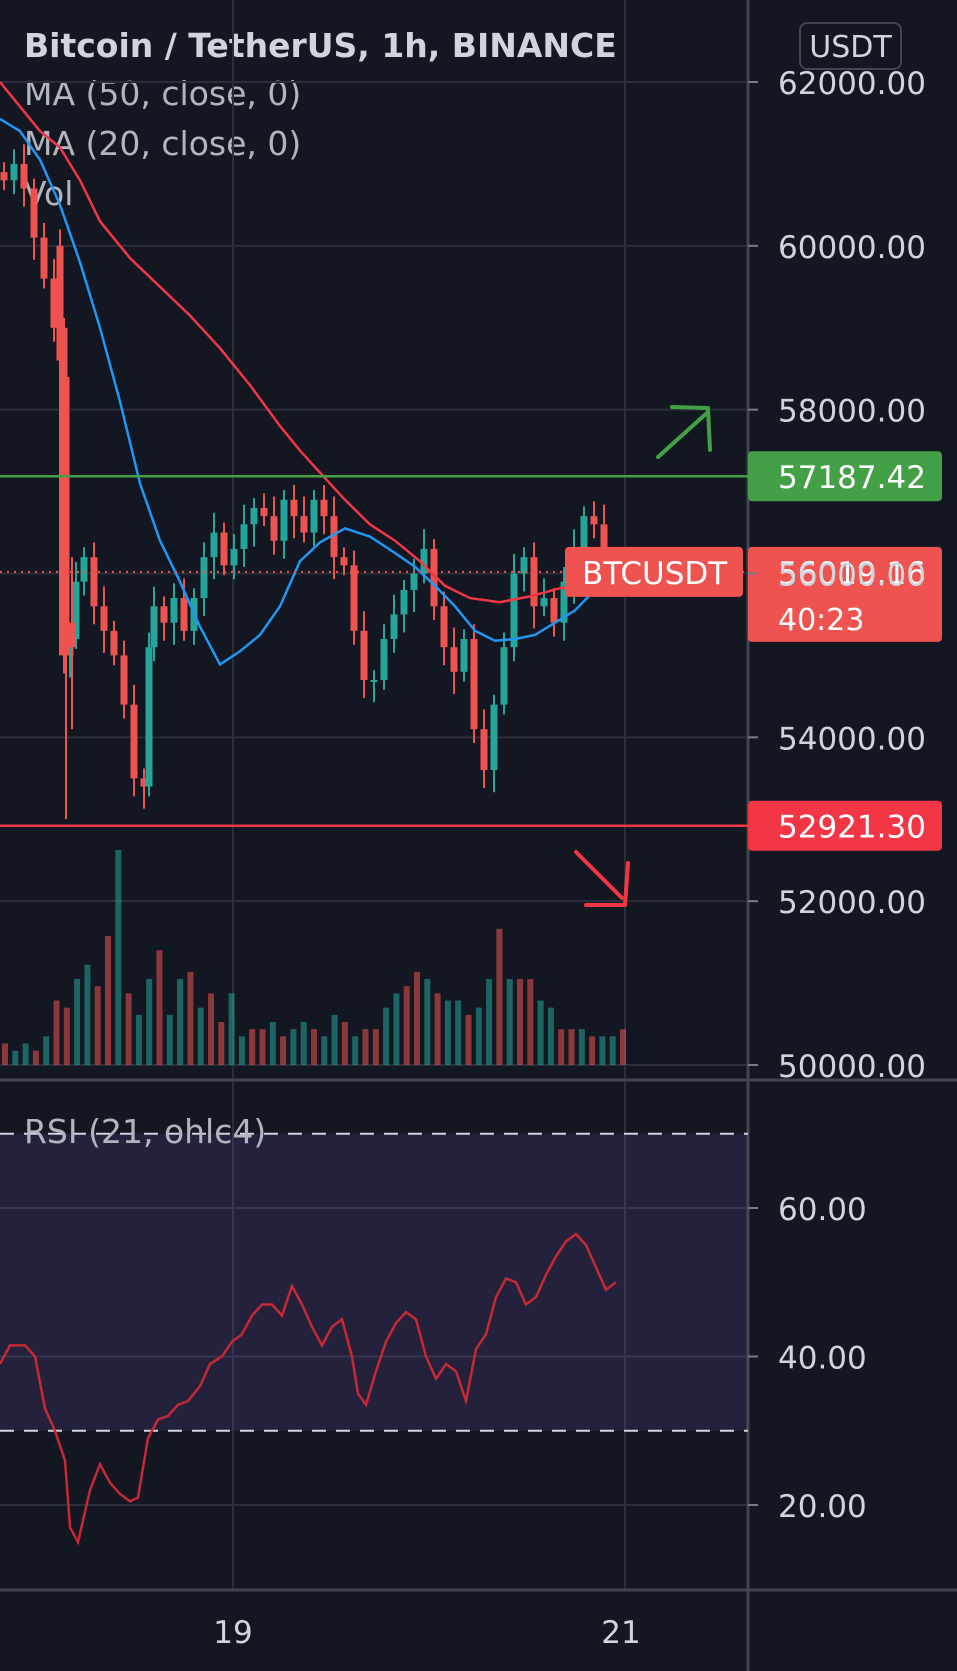 This screenshot has height=1671, width=957. I want to click on down-arrow-icon, so click(602, 878).